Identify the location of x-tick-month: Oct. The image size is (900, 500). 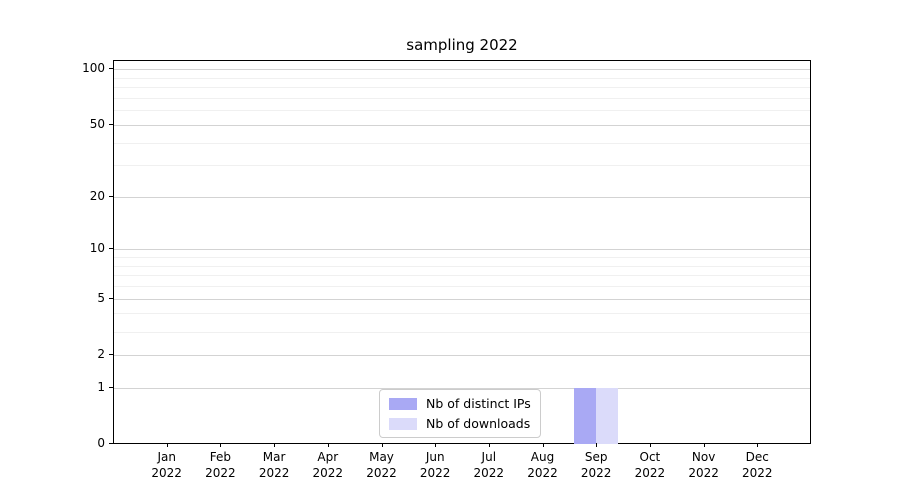
(650, 457).